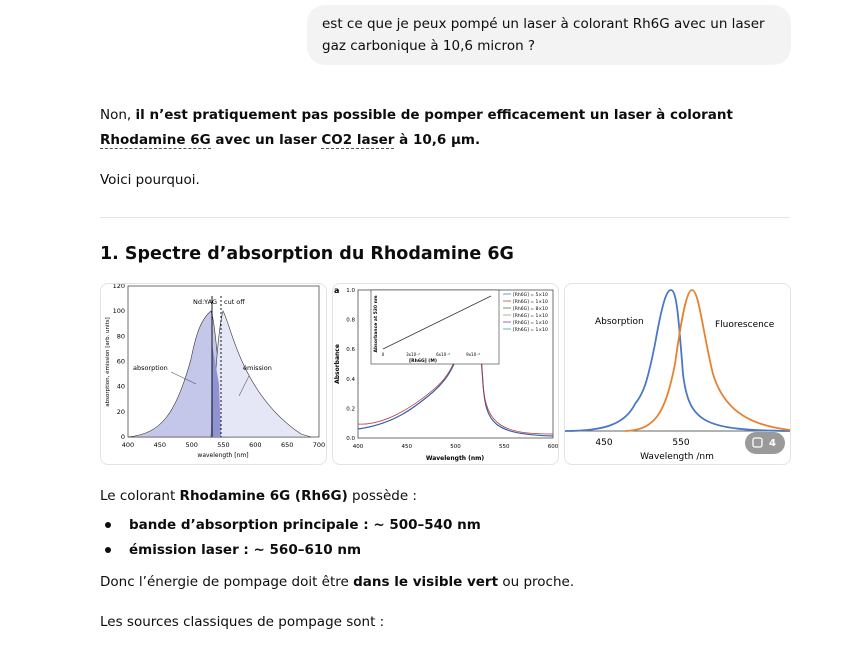 The image size is (843, 647). Describe the element at coordinates (376, 323) in the screenshot. I see `inset-y-label: Absorbance at 530 nm` at that location.